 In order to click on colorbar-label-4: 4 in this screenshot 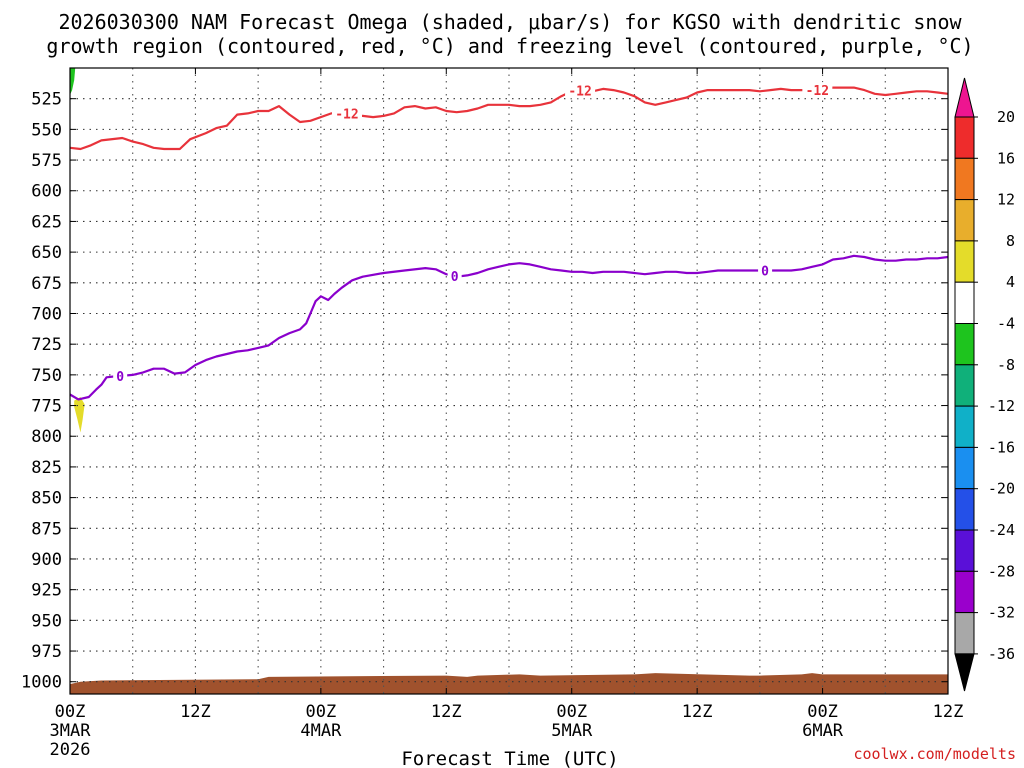, I will do `click(1010, 282)`.